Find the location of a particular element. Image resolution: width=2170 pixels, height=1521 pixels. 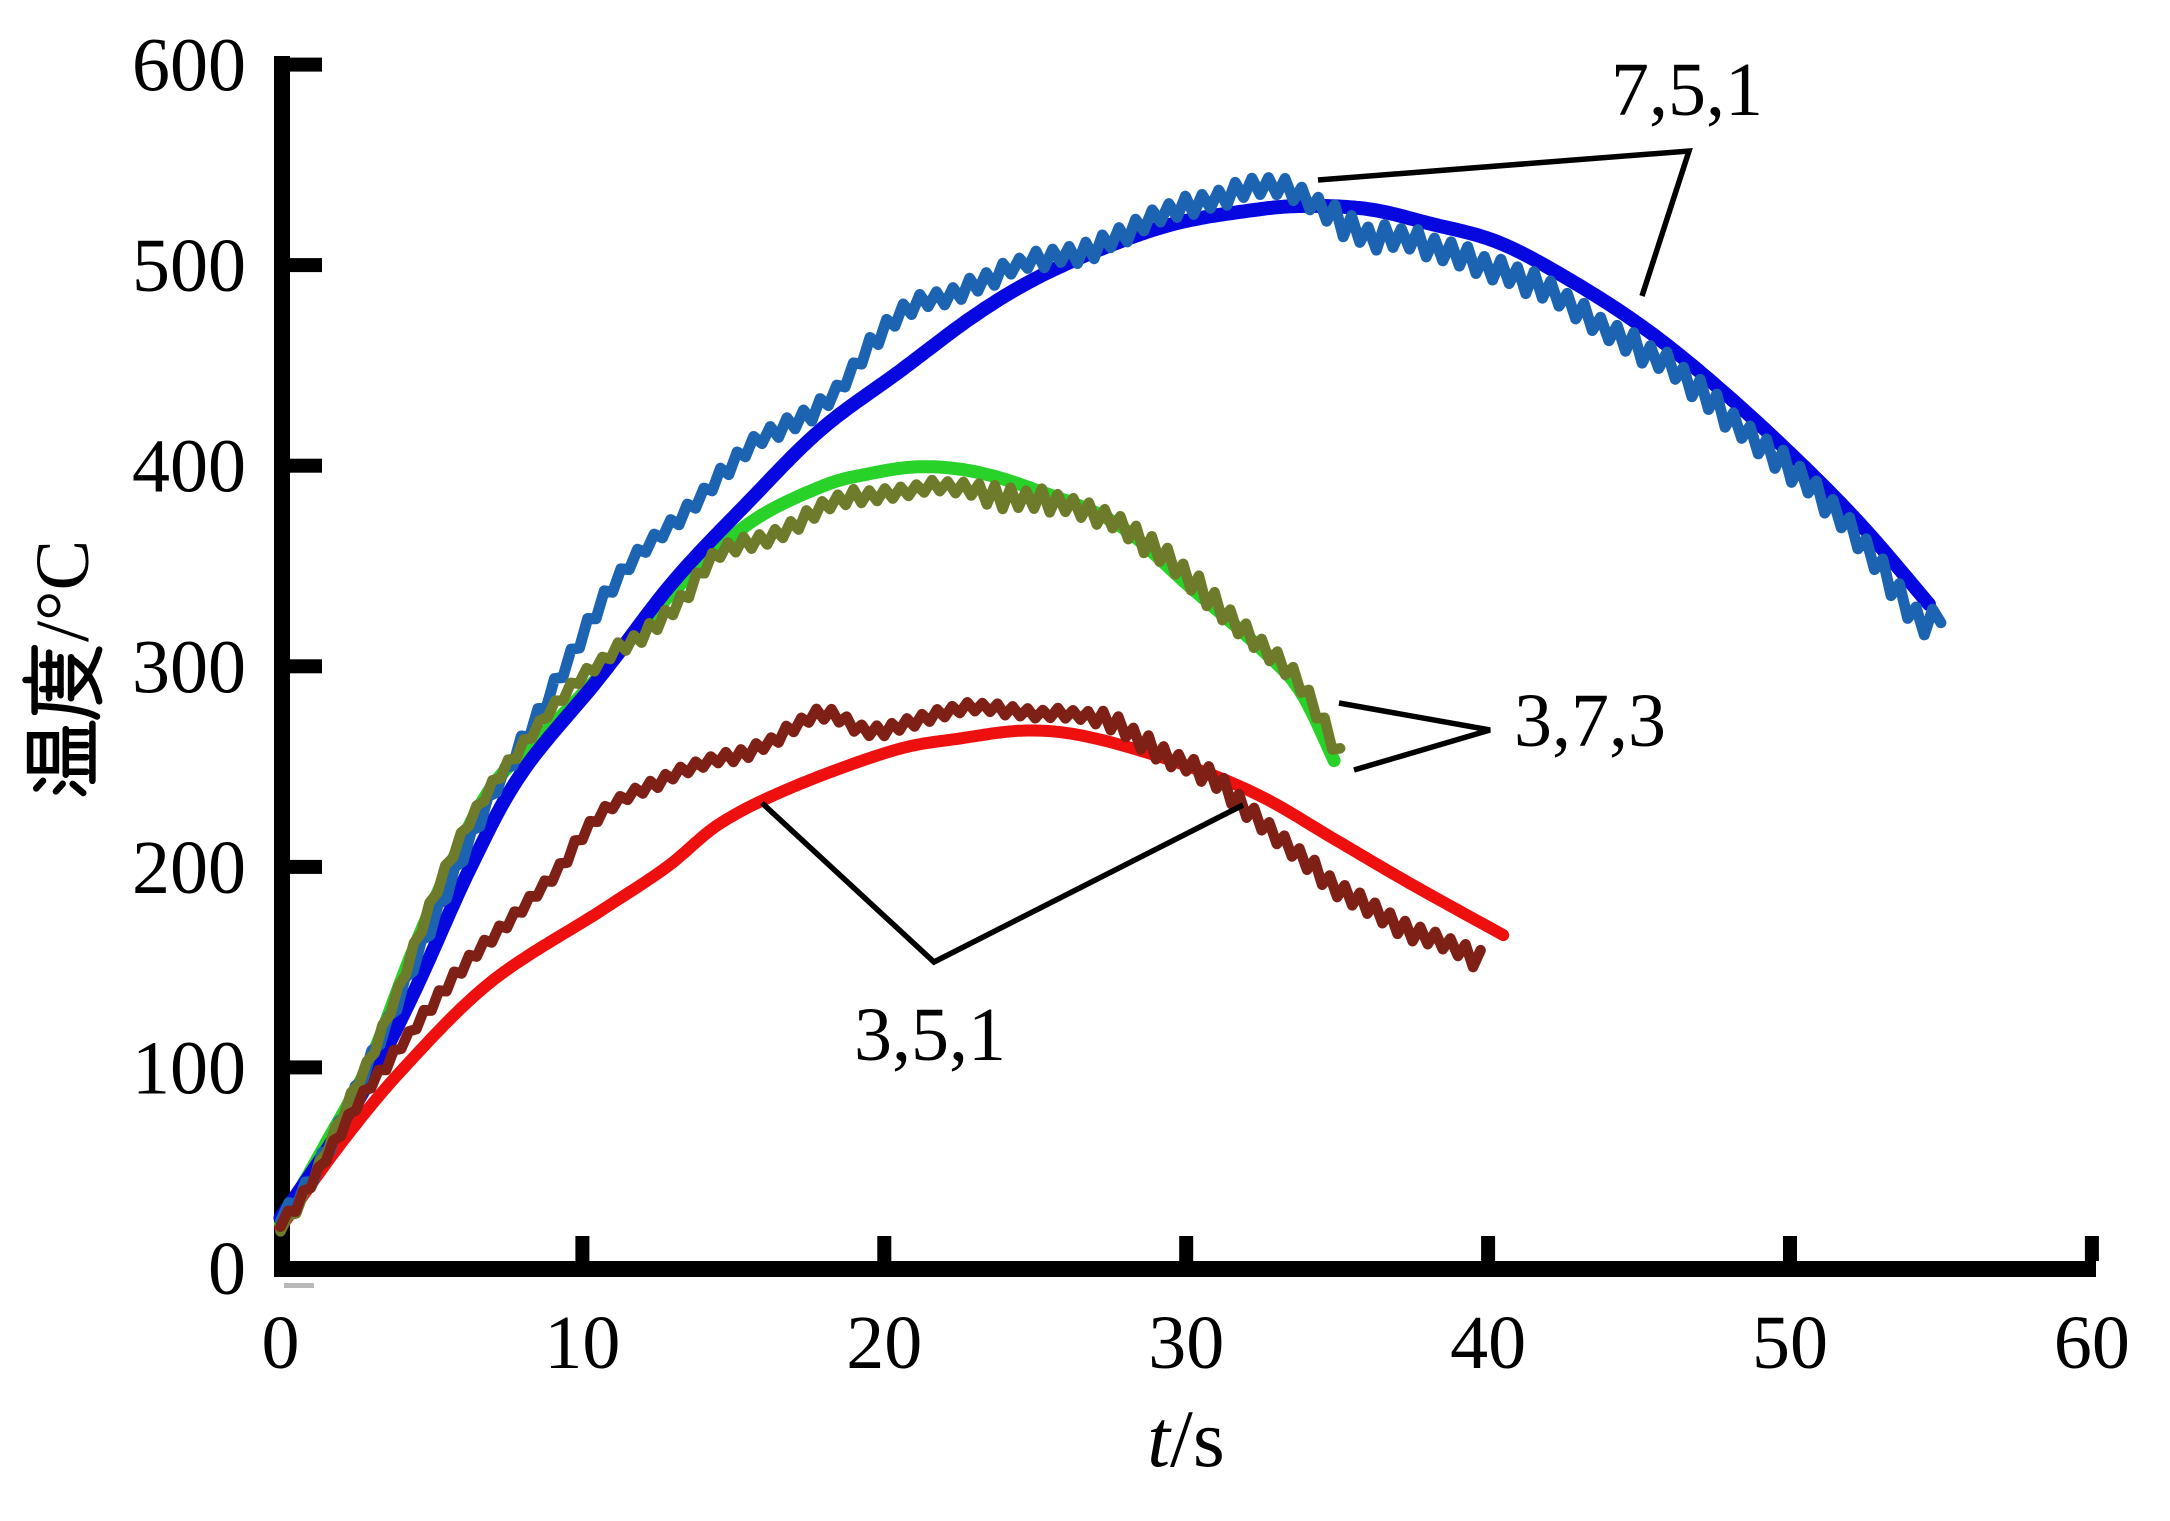

svg-text: 10 is located at coordinates (582, 1343).